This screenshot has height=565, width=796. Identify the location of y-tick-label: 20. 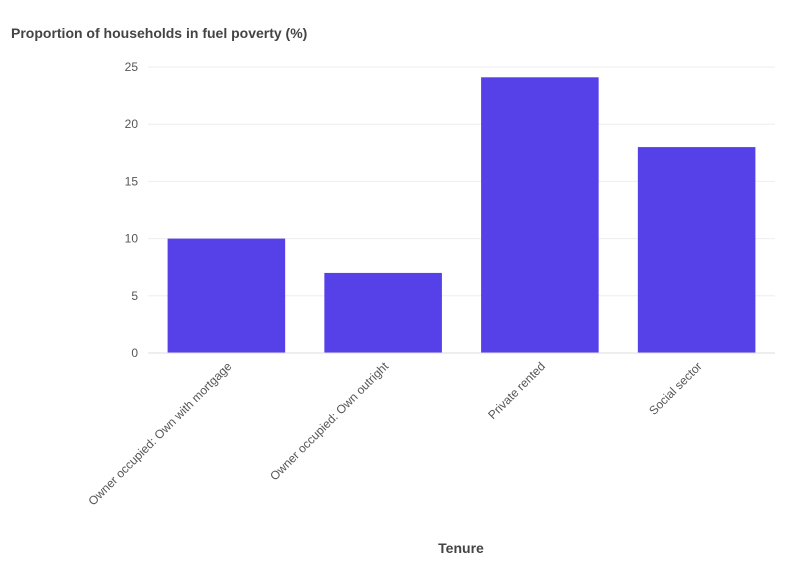
(132, 124).